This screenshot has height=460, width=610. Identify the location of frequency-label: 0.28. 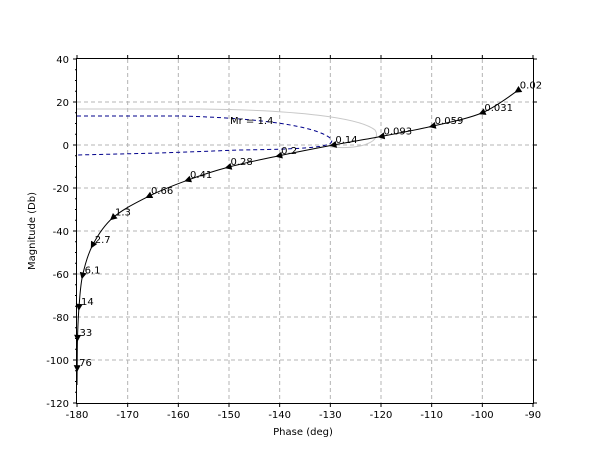
(241, 162).